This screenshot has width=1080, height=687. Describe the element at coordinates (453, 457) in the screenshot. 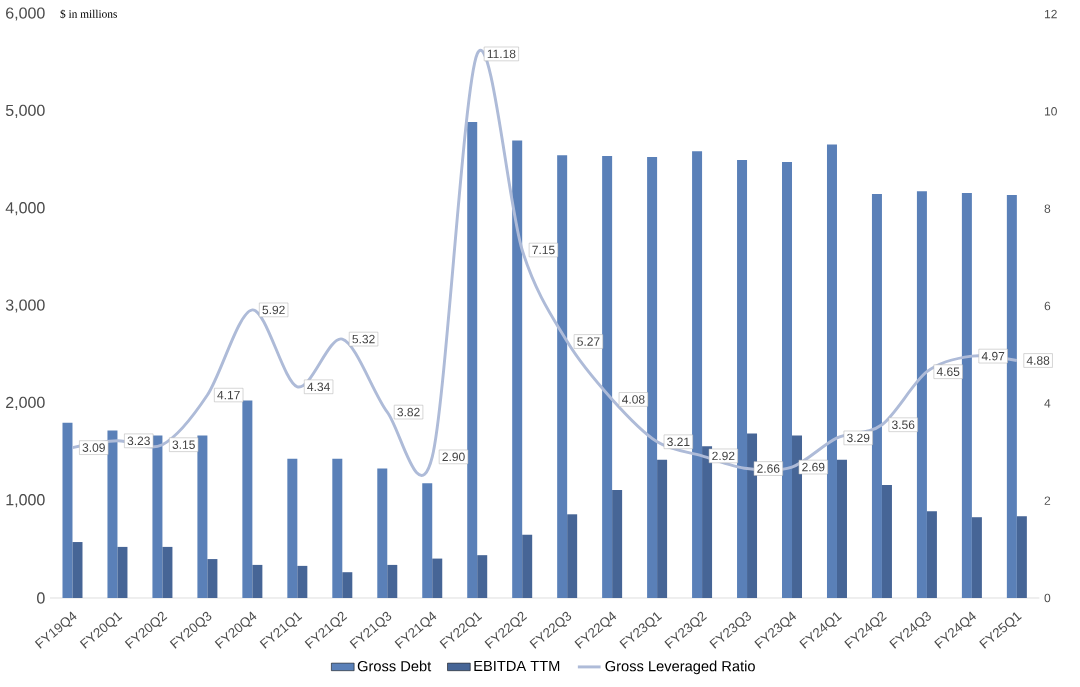

I see `data-label: 2.90` at that location.